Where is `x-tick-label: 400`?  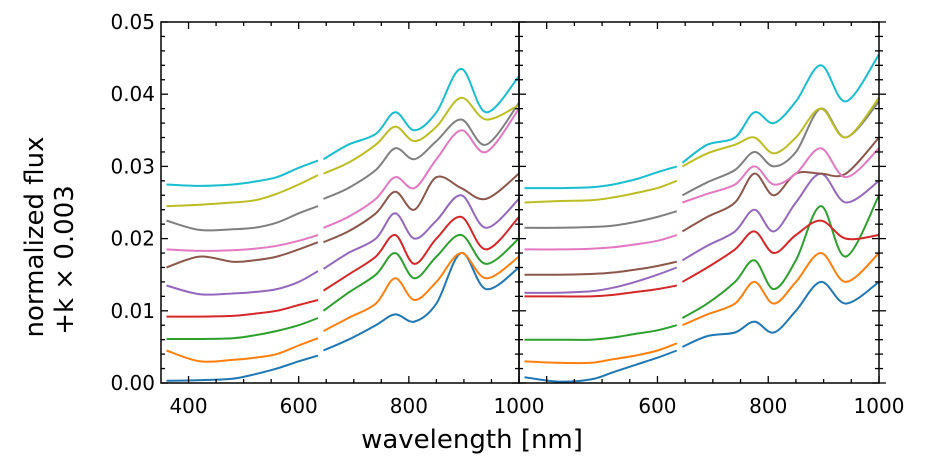 x-tick-label: 400 is located at coordinates (188, 406).